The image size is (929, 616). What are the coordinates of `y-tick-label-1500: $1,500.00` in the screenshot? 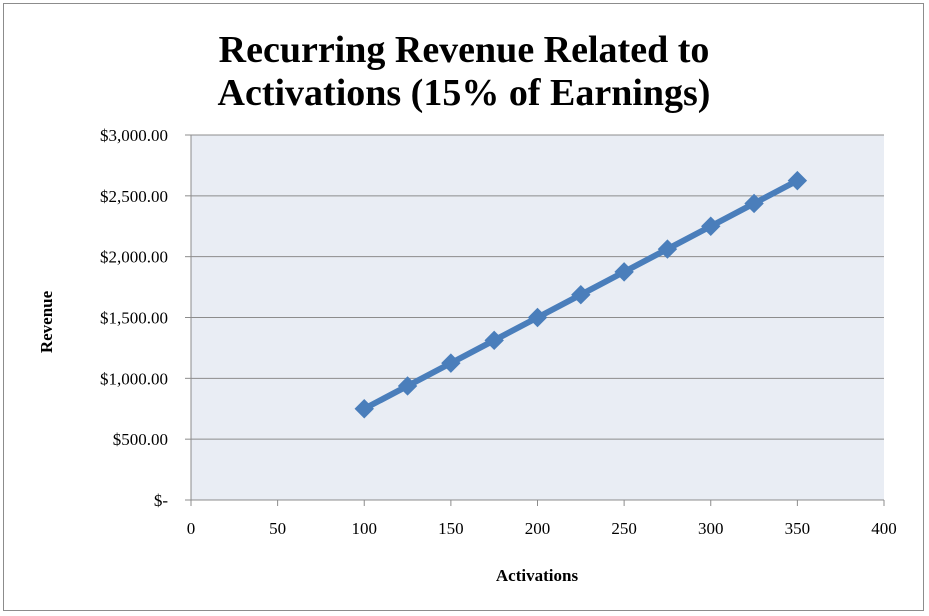 It's located at (134, 318).